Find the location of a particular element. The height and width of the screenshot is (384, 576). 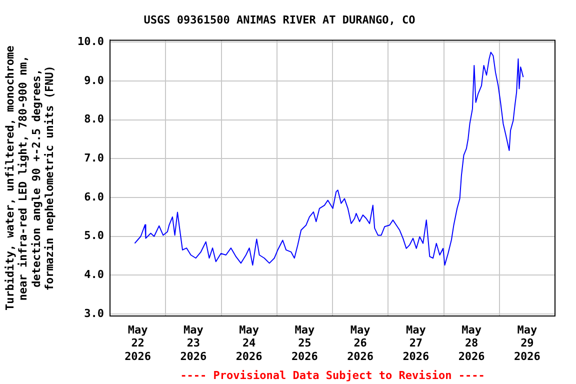

x-tick-label: May 25 2026 is located at coordinates (304, 343).